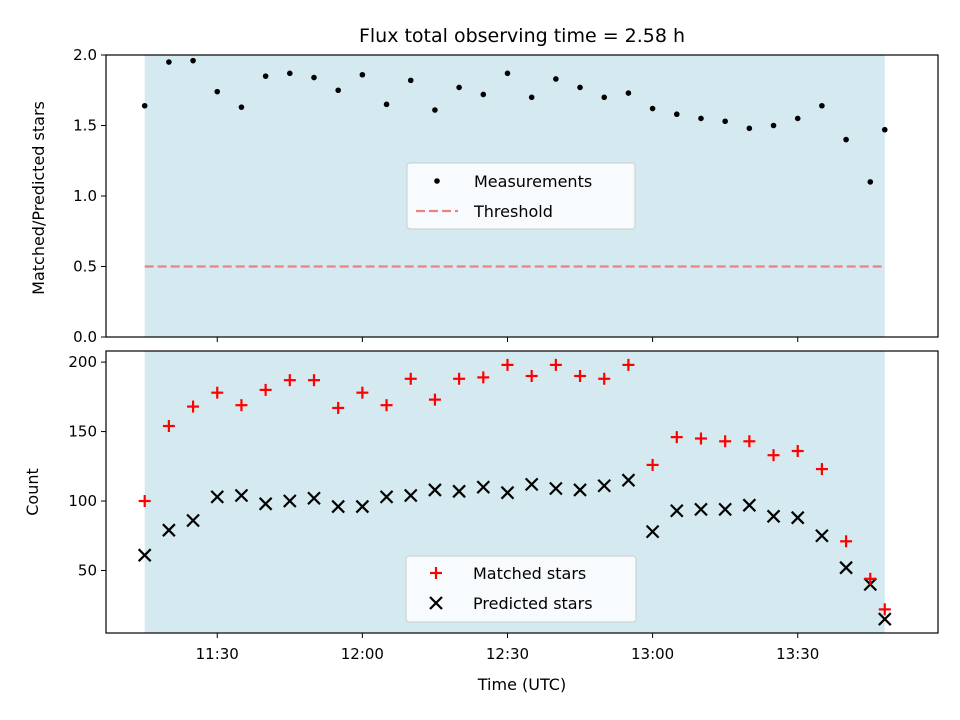 Image resolution: width=960 pixels, height=720 pixels. I want to click on x-tick-label: 12:30, so click(507, 654).